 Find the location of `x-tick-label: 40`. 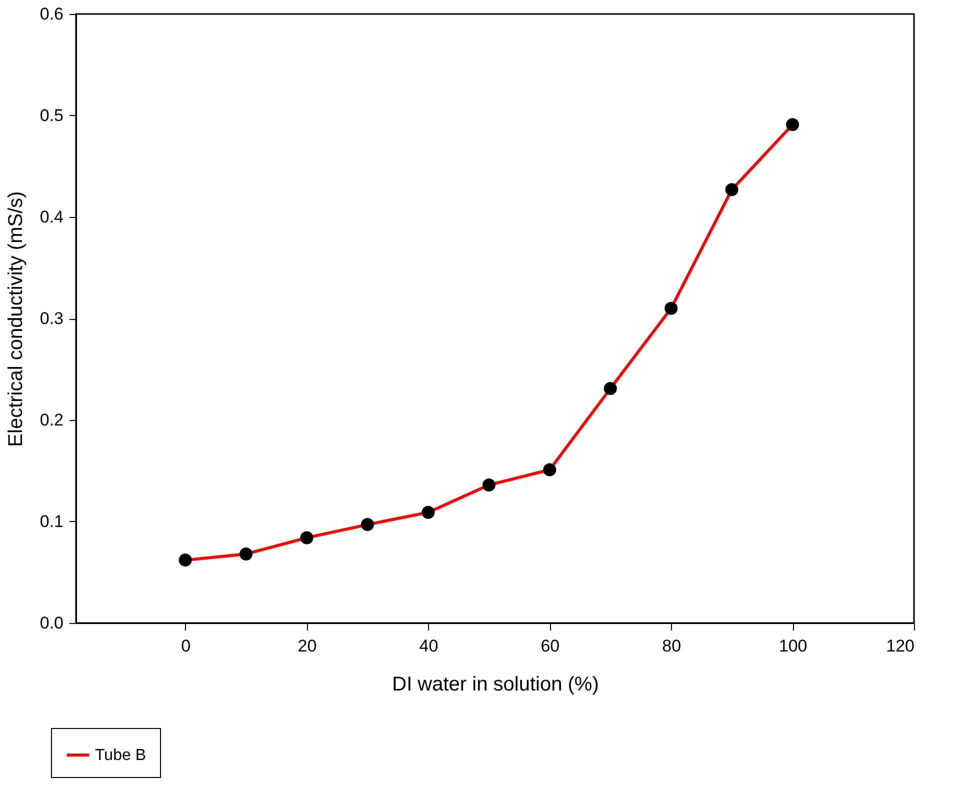

x-tick-label: 40 is located at coordinates (428, 646).